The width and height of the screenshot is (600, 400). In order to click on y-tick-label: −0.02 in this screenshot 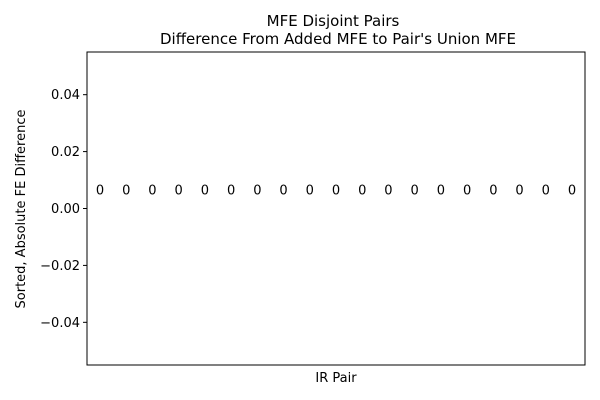, I will do `click(60, 266)`.